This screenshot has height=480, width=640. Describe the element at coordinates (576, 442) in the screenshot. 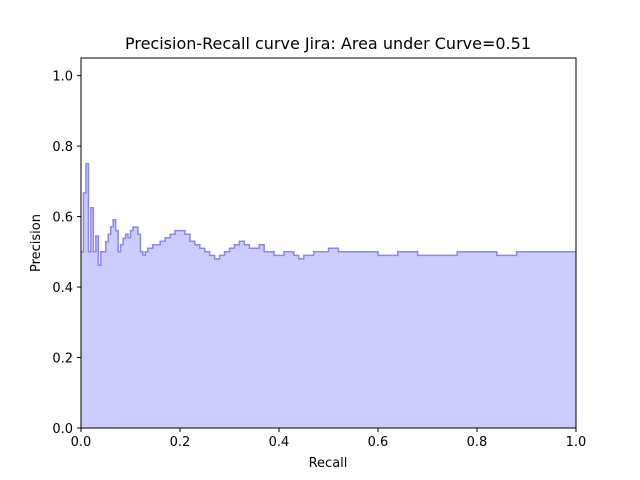

I see `x-tick-label: 1.0` at that location.